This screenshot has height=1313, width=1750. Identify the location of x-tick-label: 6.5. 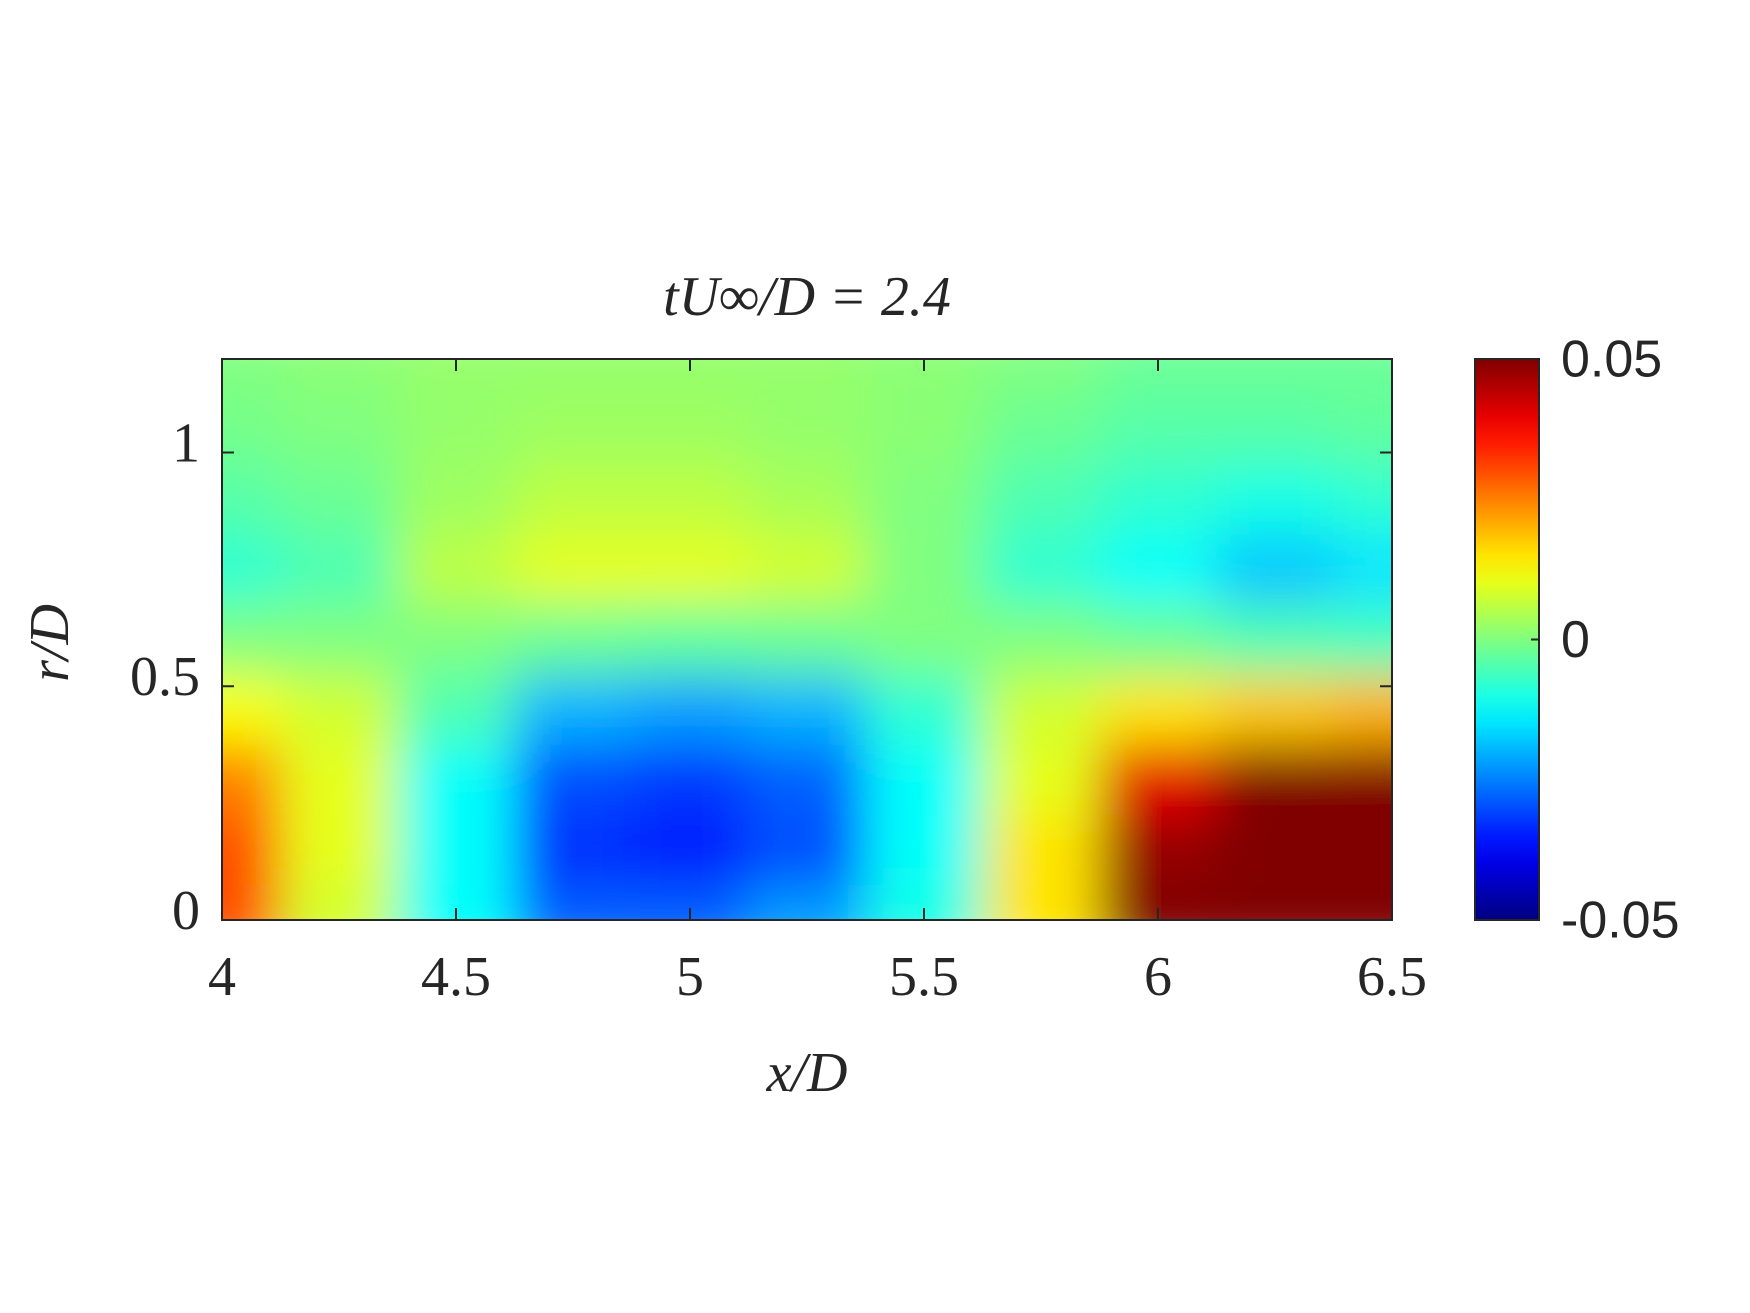
(1392, 977).